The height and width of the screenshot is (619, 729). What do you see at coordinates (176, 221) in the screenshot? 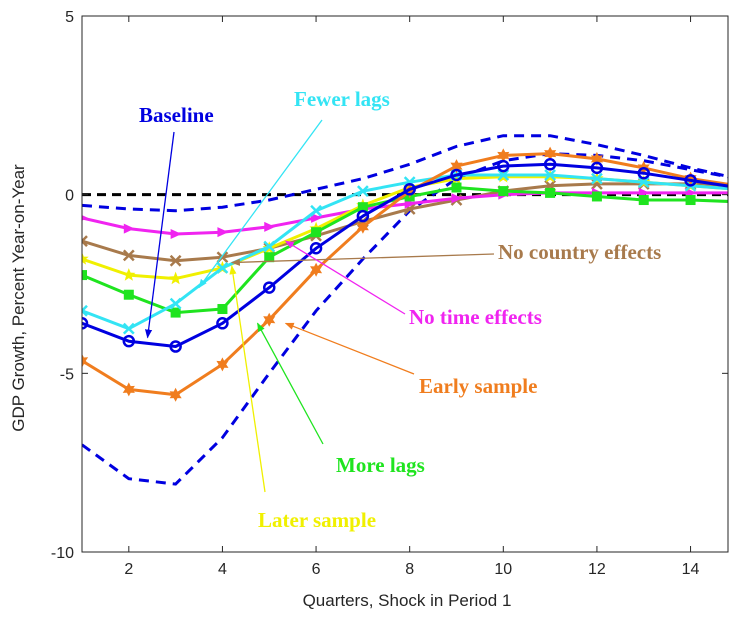
I see `annotation-baseline: Baseline` at bounding box center [176, 221].